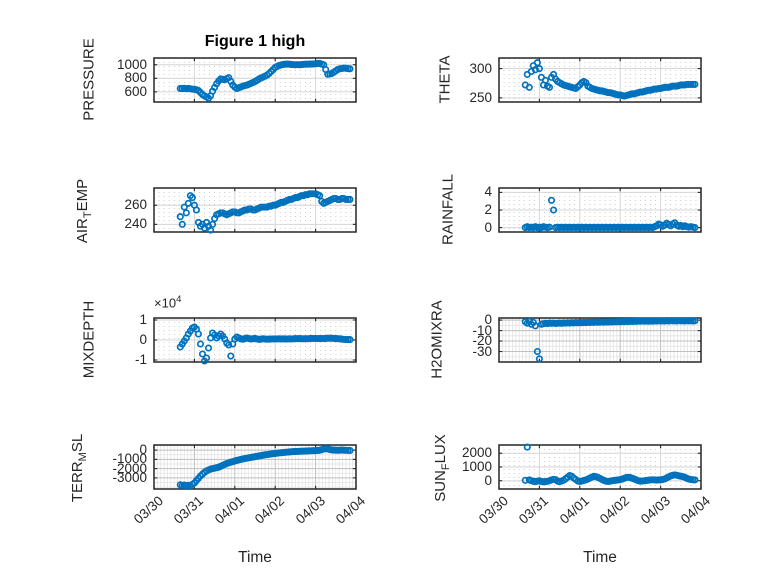  Describe the element at coordinates (129, 477) in the screenshot. I see `y-tick-label: -3000` at that location.